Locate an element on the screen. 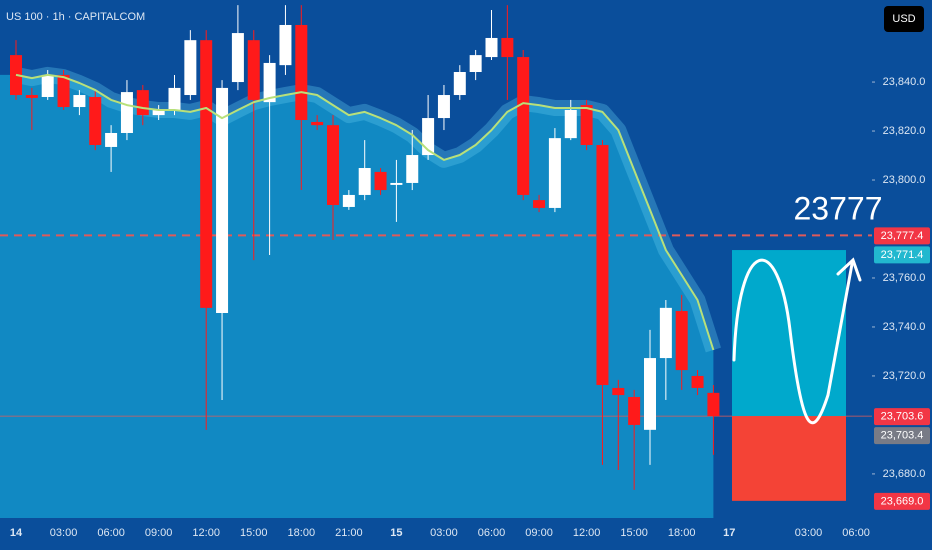 The height and width of the screenshot is (550, 932). currency-button is located at coordinates (904, 19).